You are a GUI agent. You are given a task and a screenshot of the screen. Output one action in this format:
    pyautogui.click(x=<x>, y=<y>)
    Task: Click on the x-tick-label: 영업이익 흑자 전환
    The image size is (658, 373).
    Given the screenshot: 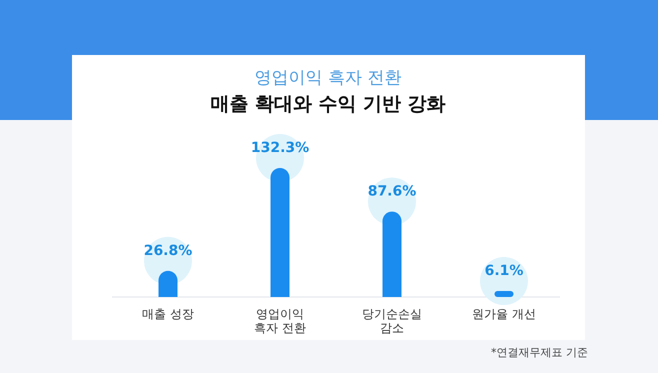 What is the action you would take?
    pyautogui.click(x=280, y=321)
    